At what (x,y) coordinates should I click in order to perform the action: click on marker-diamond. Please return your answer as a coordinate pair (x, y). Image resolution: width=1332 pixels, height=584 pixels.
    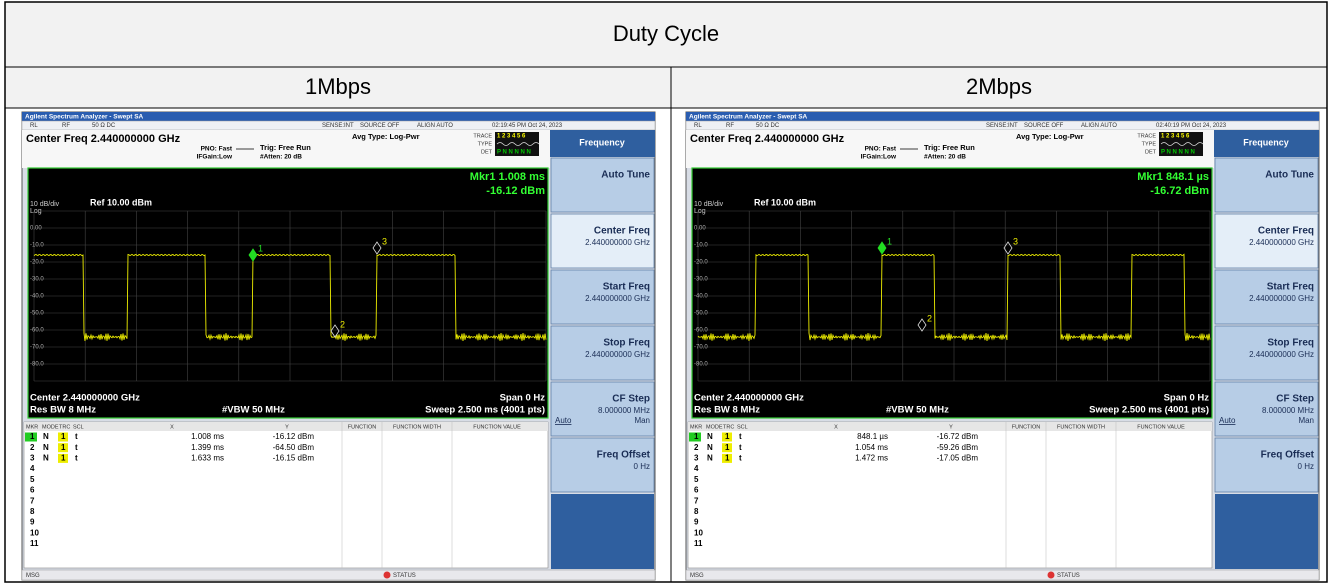
    Looking at the image, I should click on (335, 331).